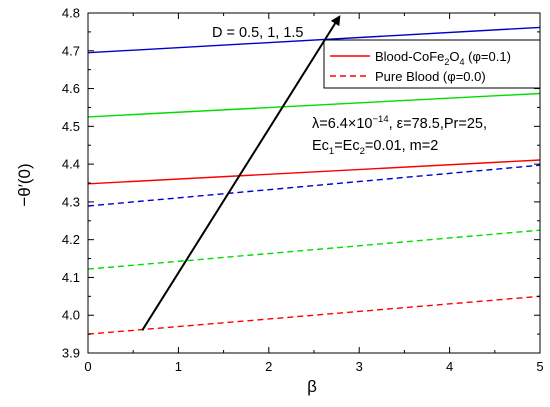 This screenshot has height=407, width=550. What do you see at coordinates (71, 13) in the screenshot?
I see `y-tick-label: 4.8` at bounding box center [71, 13].